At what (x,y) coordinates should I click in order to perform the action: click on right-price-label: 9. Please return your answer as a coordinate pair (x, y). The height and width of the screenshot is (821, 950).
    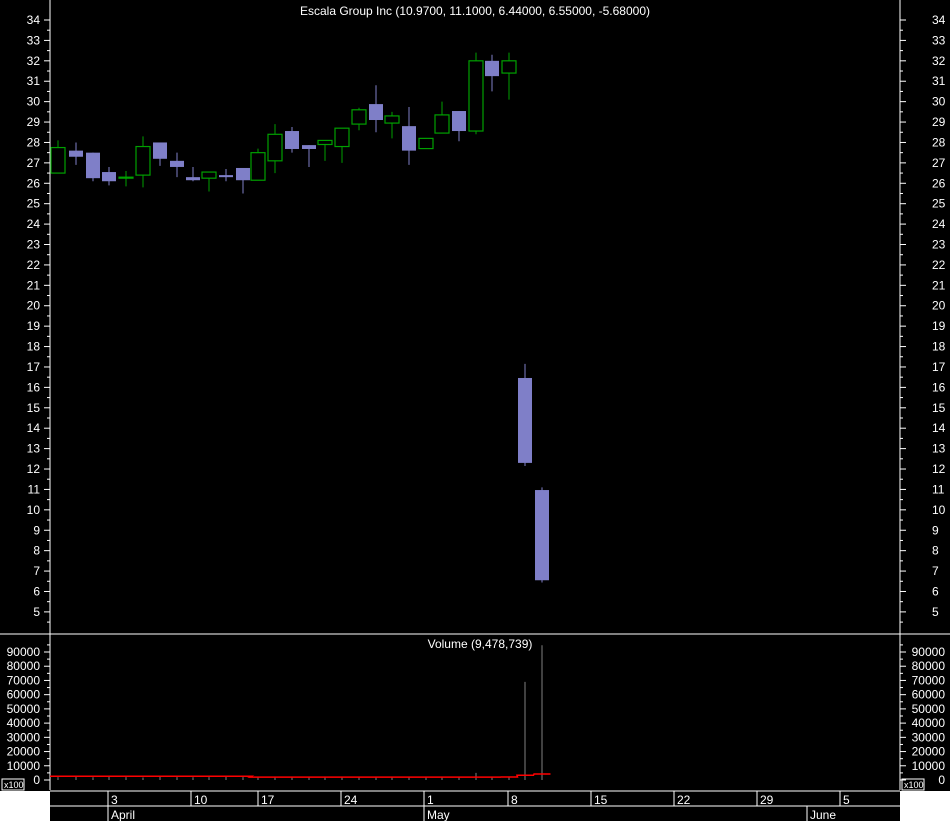
    Looking at the image, I should click on (935, 530).